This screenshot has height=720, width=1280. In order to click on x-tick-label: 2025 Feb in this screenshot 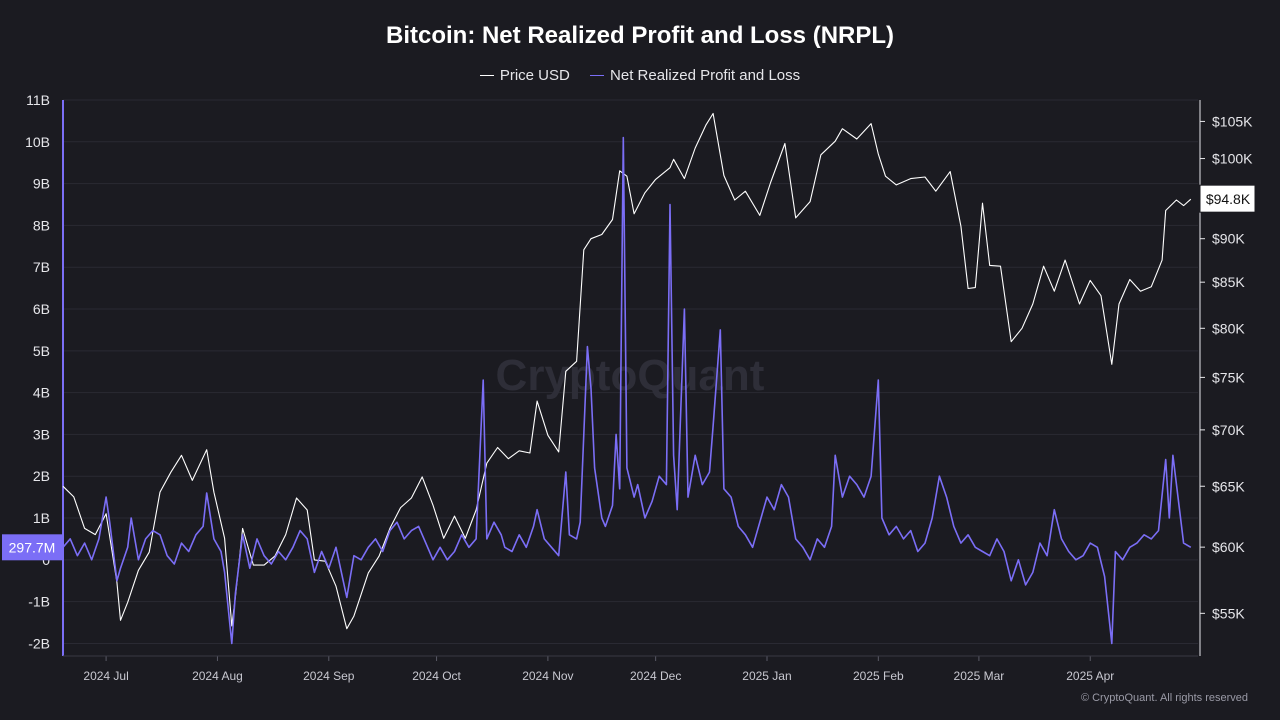, I will do `click(878, 676)`.